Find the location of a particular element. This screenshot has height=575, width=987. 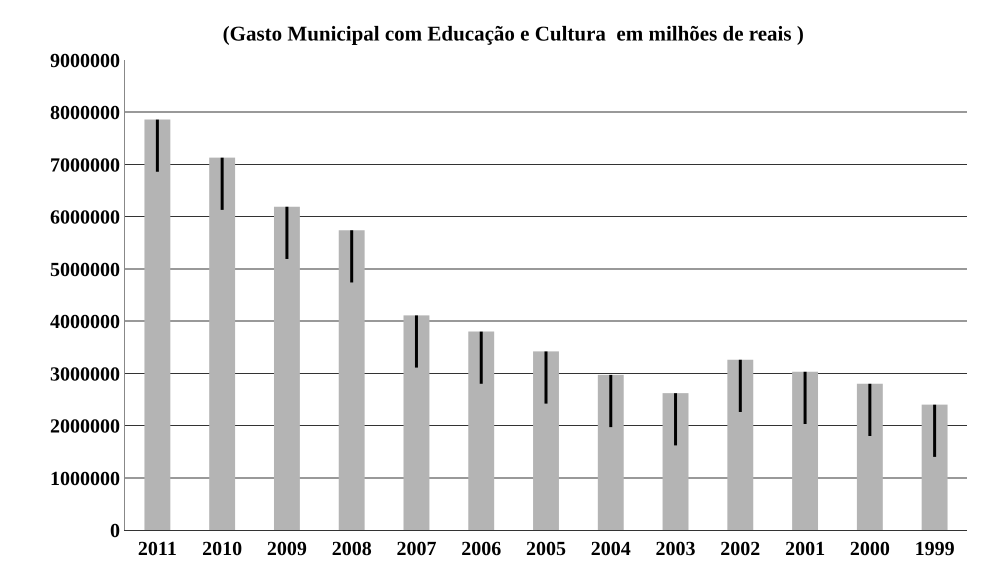

chart-title: (Gasto Municipal com Educação e Cultura em milhões de reais ) is located at coordinates (513, 34).